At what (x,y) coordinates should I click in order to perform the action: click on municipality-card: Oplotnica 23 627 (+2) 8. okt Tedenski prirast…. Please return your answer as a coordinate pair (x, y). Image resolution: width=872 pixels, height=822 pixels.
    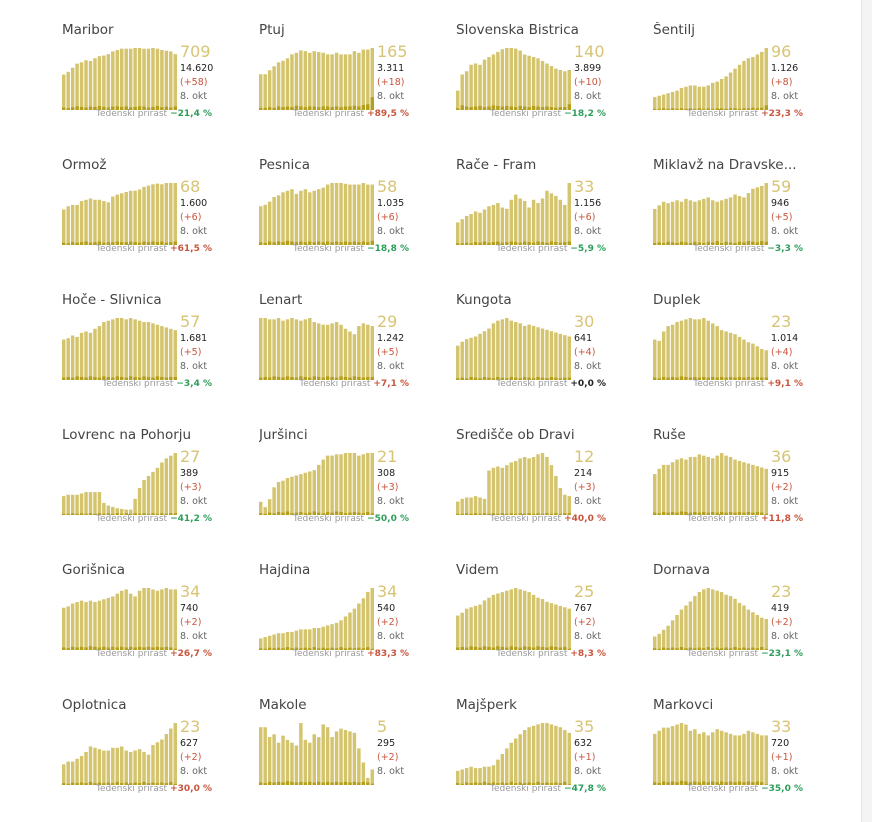
    Looking at the image, I should click on (154, 757).